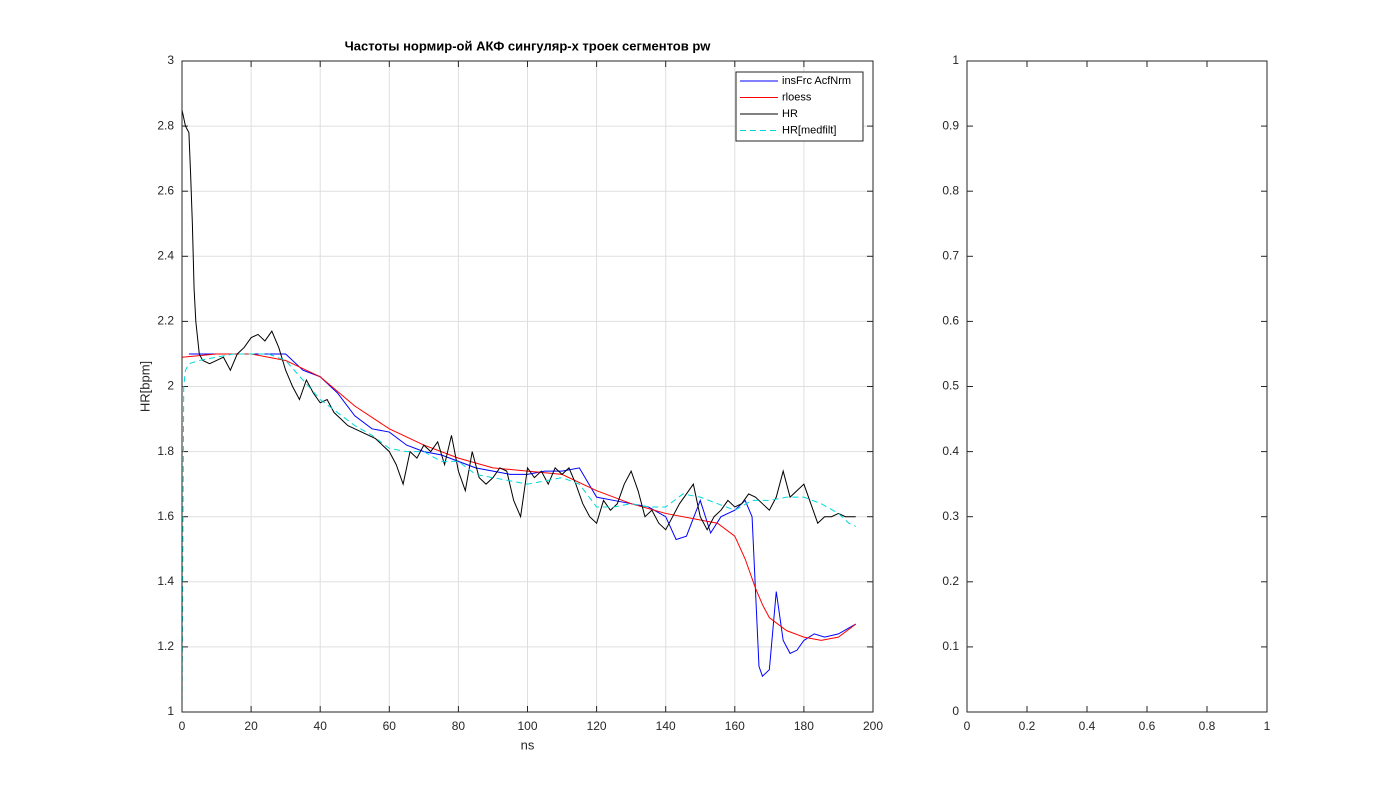 The image size is (1400, 800). What do you see at coordinates (165, 581) in the screenshot?
I see `y-tick-label: 1.4` at bounding box center [165, 581].